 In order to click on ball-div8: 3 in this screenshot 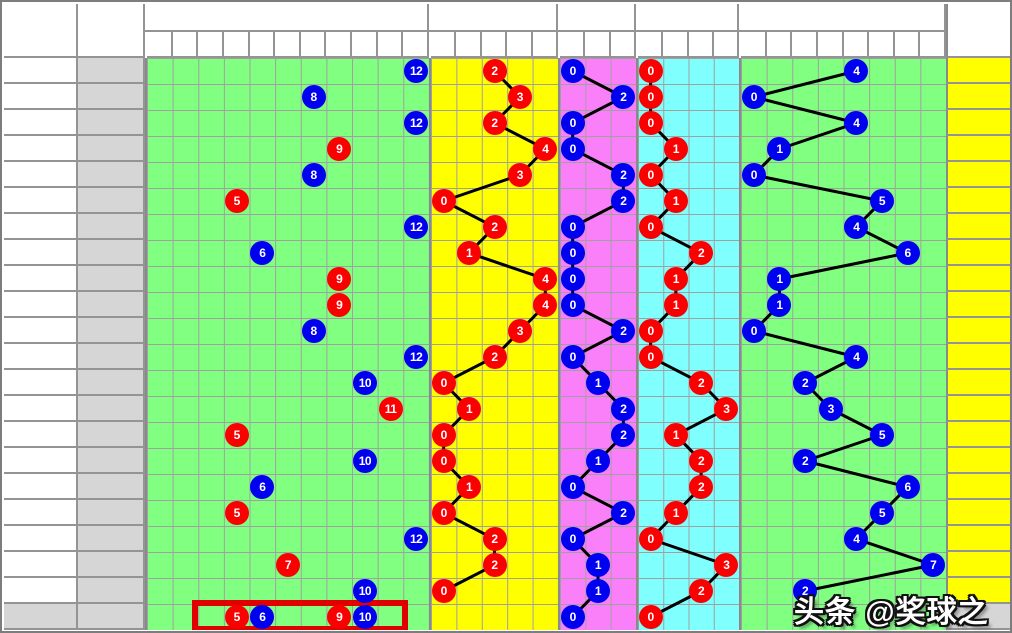, I will do `click(830, 409)`.